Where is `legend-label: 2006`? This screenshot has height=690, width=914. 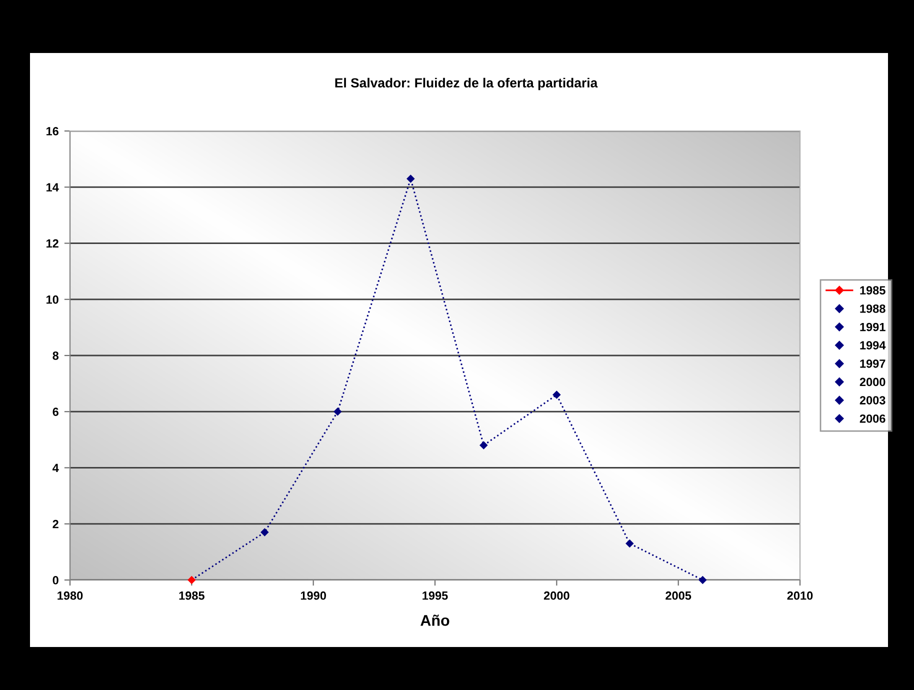 legend-label: 2006 is located at coordinates (873, 418).